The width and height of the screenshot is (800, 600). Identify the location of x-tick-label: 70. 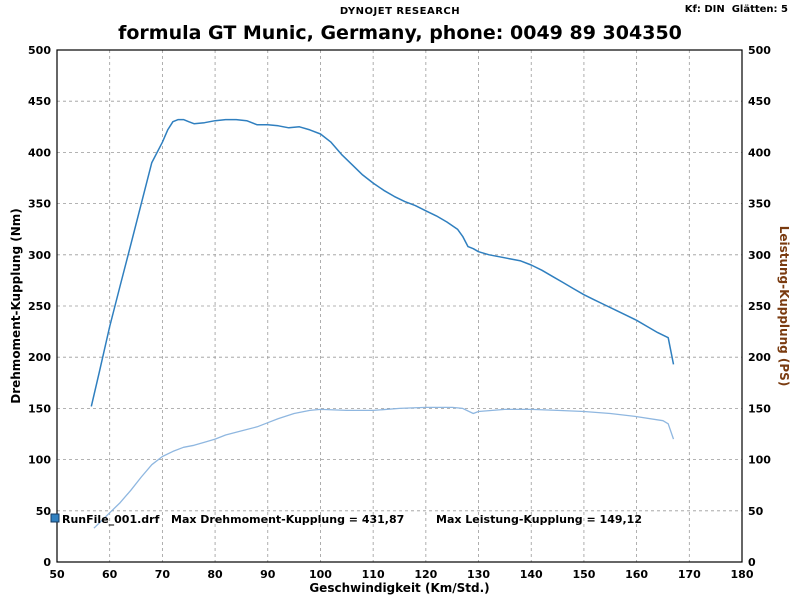
(163, 574).